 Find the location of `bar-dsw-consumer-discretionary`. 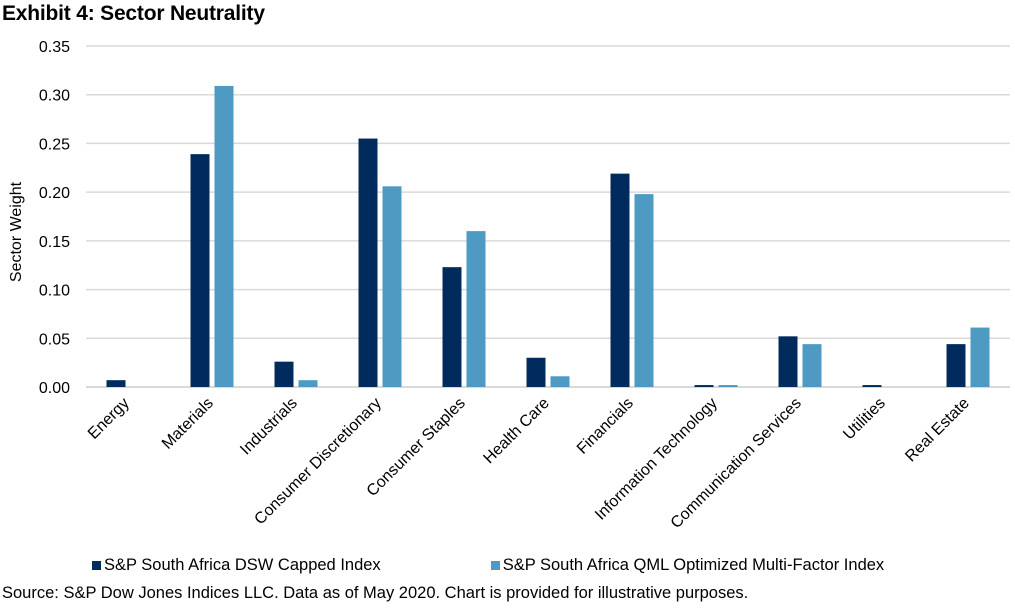

bar-dsw-consumer-discretionary is located at coordinates (368, 262).